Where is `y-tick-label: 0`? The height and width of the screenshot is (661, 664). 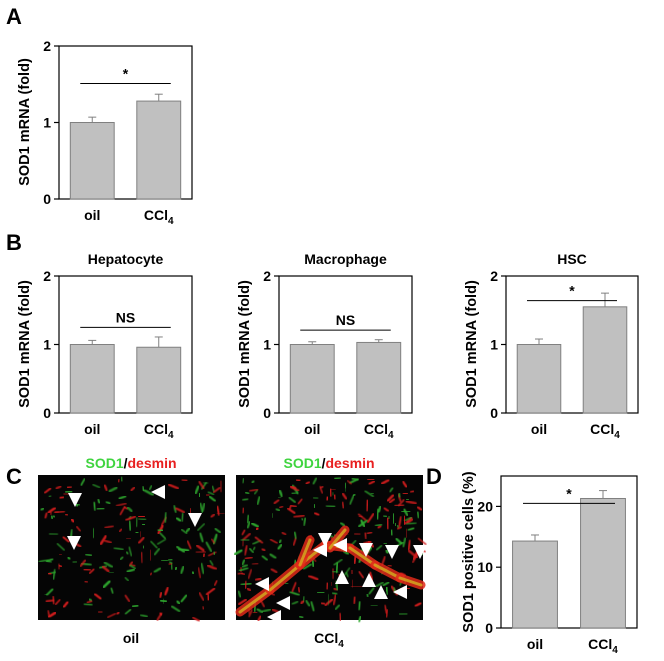
y-tick-label: 0 is located at coordinates (47, 413).